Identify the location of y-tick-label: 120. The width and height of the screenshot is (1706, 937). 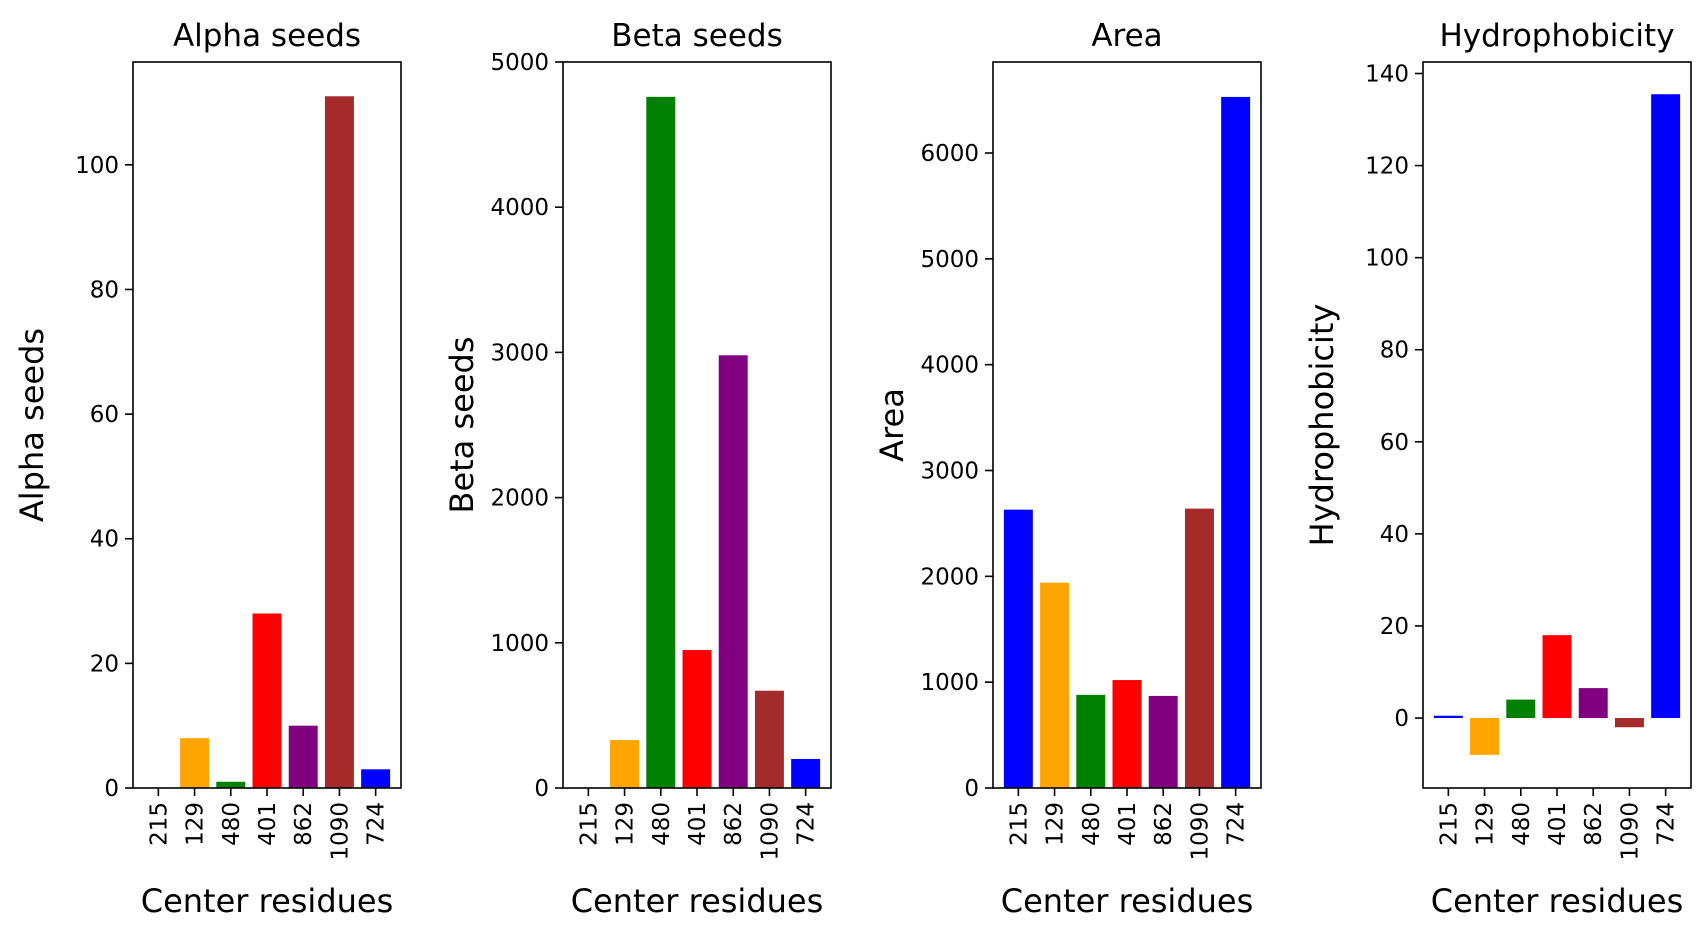
(1387, 167).